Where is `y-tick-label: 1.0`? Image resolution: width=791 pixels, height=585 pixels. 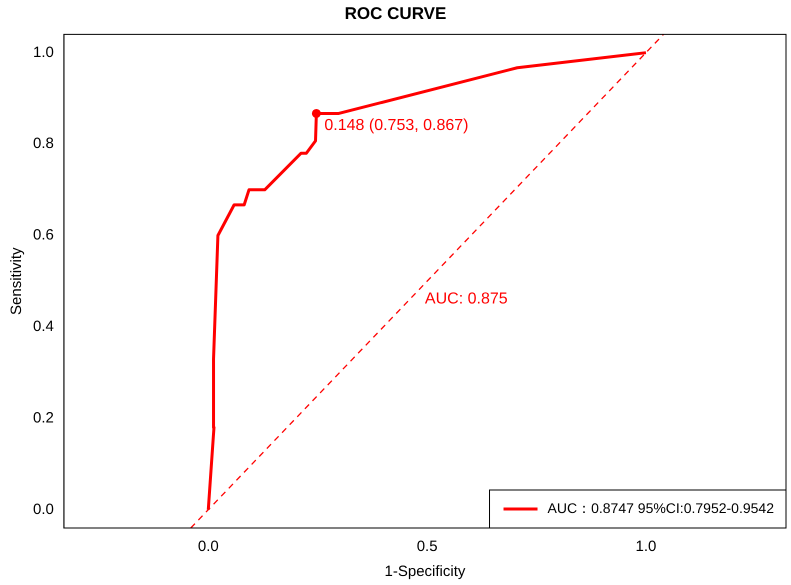
y-tick-label: 1.0 is located at coordinates (43, 52).